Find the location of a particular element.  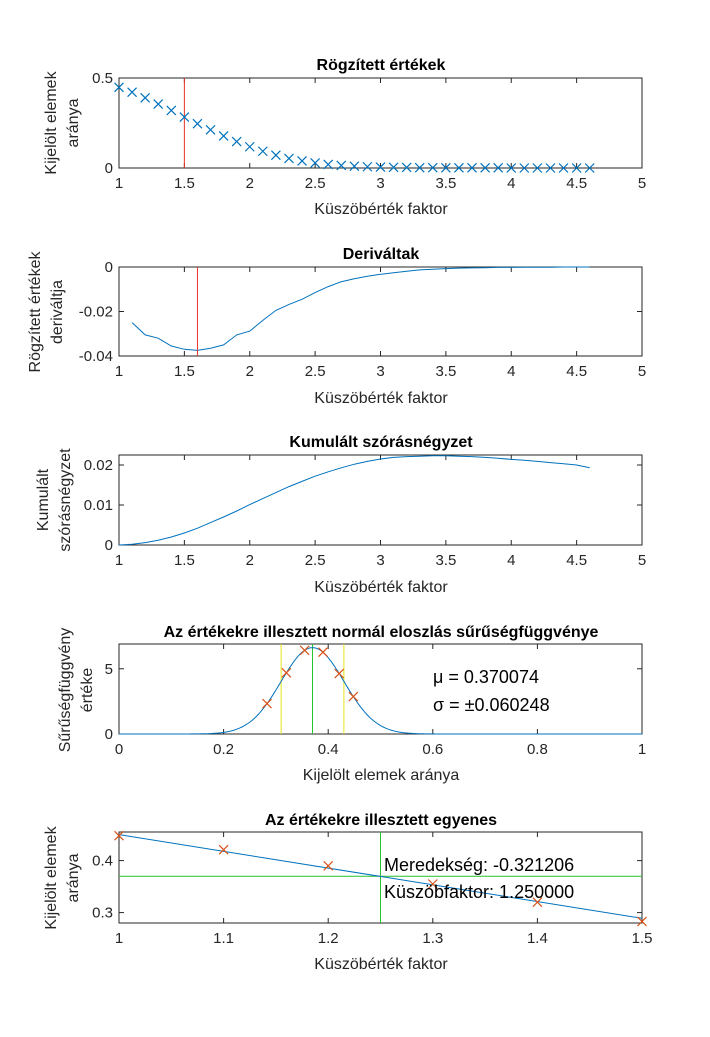

y-tick-label: 5 is located at coordinates (109, 669).